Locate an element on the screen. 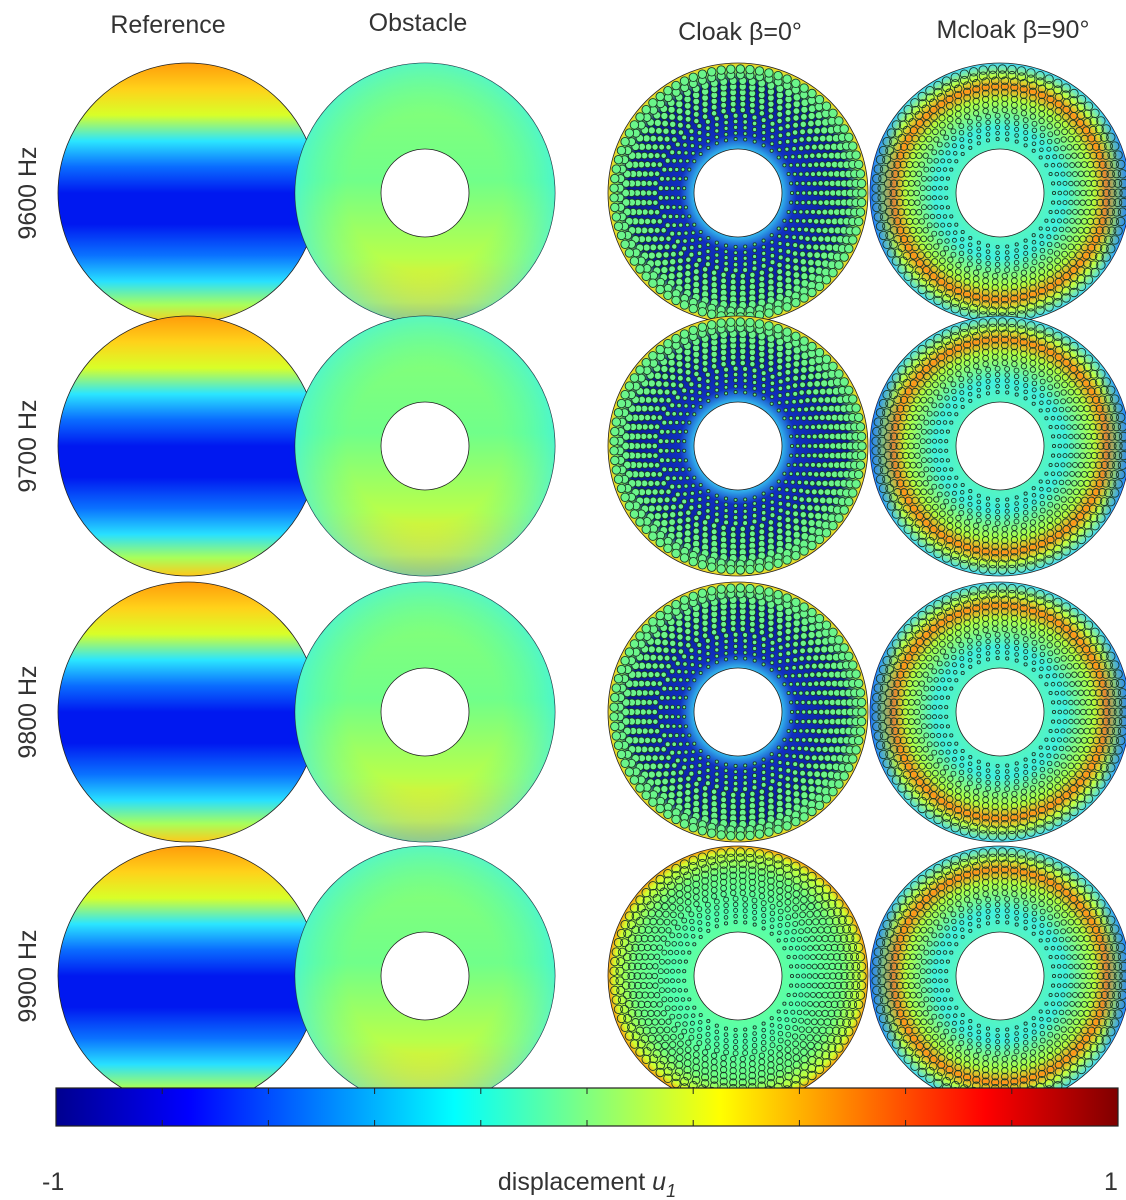 Image resolution: width=1126 pixels, height=1200 pixels. panel-r3-c0 is located at coordinates (188, 976).